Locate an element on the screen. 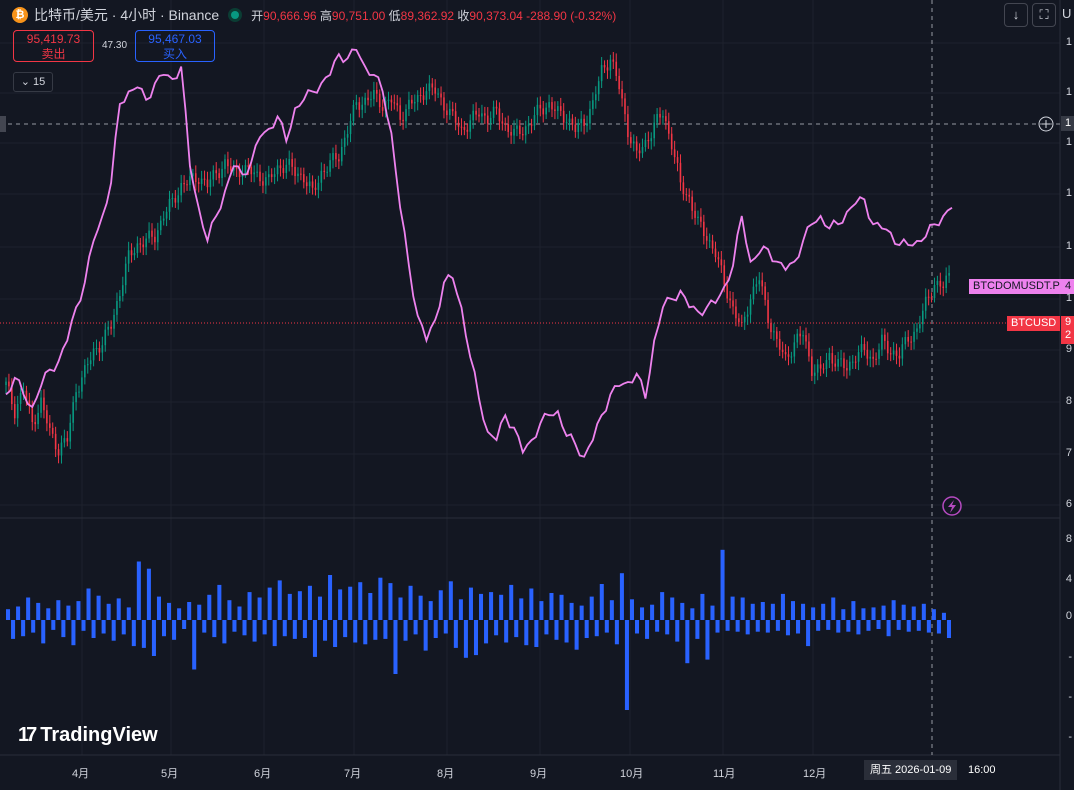 This screenshot has width=1074, height=790. symbol-title: 比特币/美元 · 4小时 · Binance is located at coordinates (127, 15).